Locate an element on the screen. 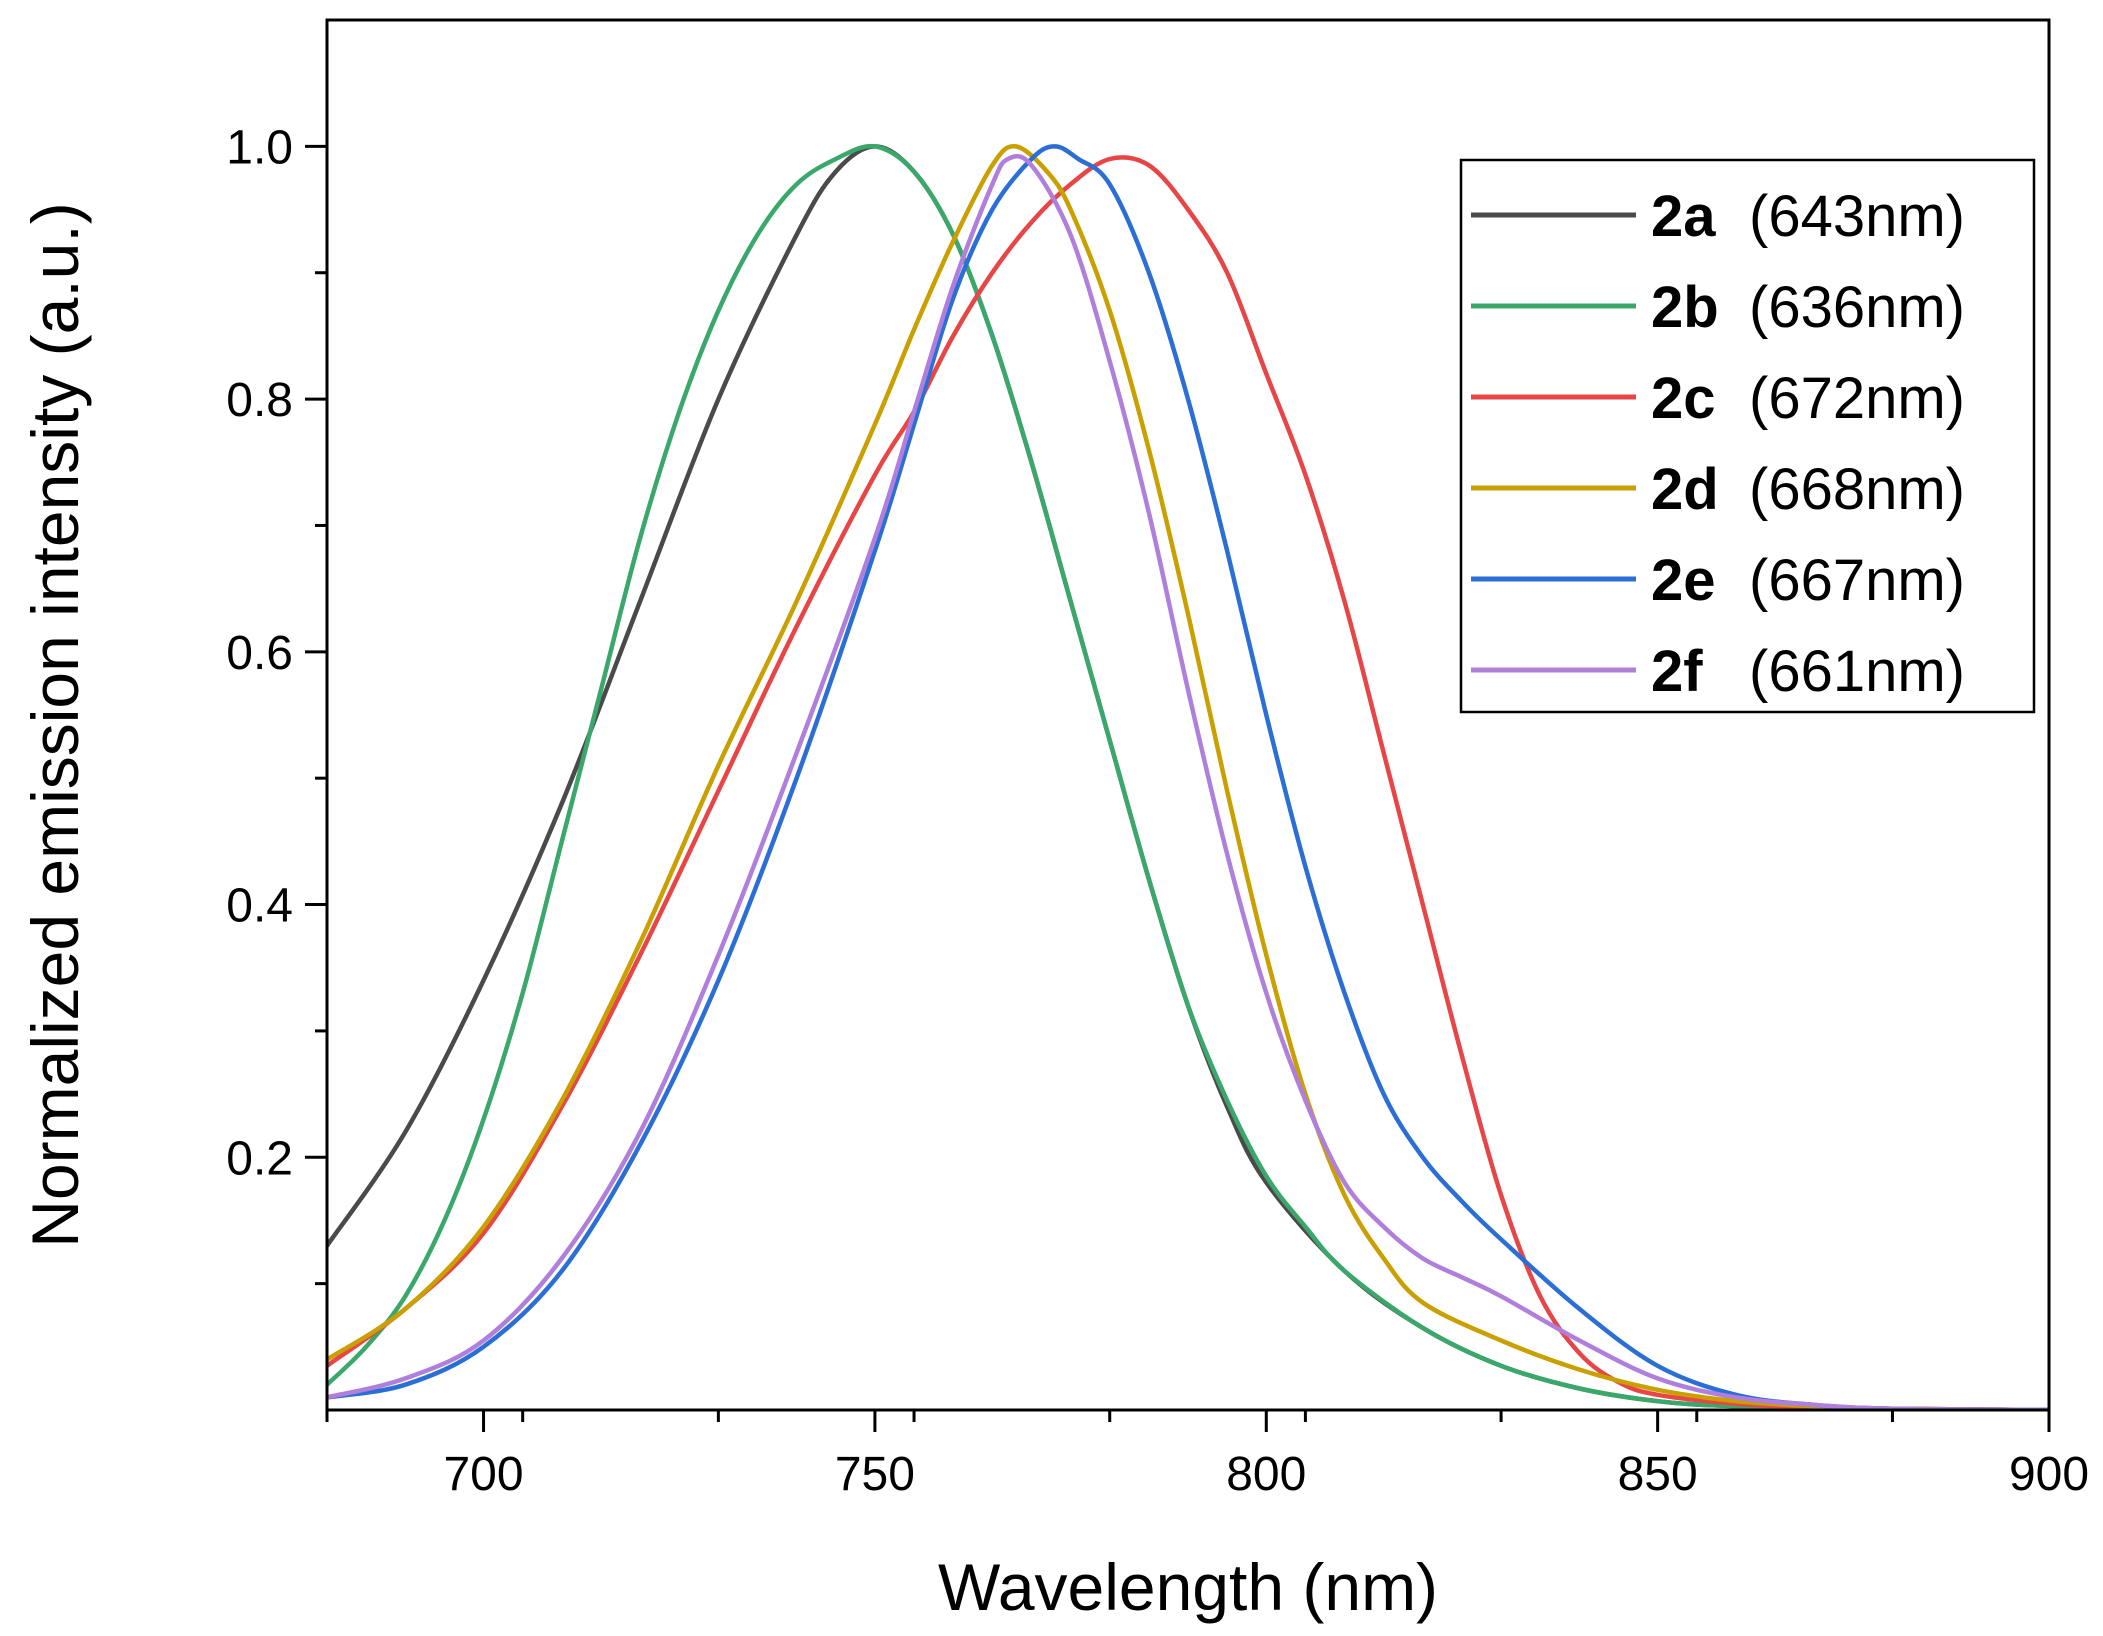 Image resolution: width=2103 pixels, height=1636 pixels. y-axis-title: Normalized emission intensity (a.u.) is located at coordinates (55, 724).